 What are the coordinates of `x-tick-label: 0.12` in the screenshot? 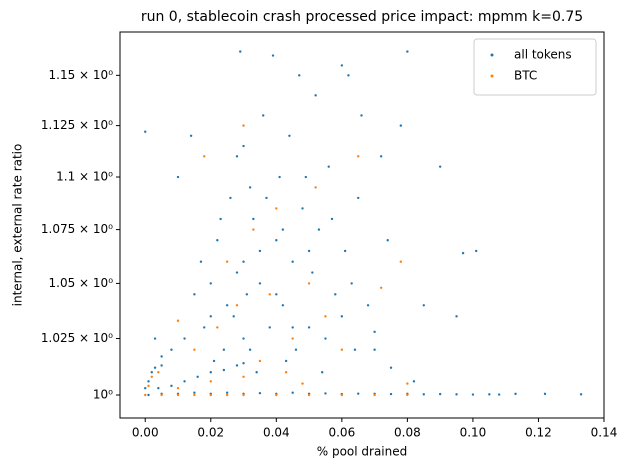 It's located at (538, 433).